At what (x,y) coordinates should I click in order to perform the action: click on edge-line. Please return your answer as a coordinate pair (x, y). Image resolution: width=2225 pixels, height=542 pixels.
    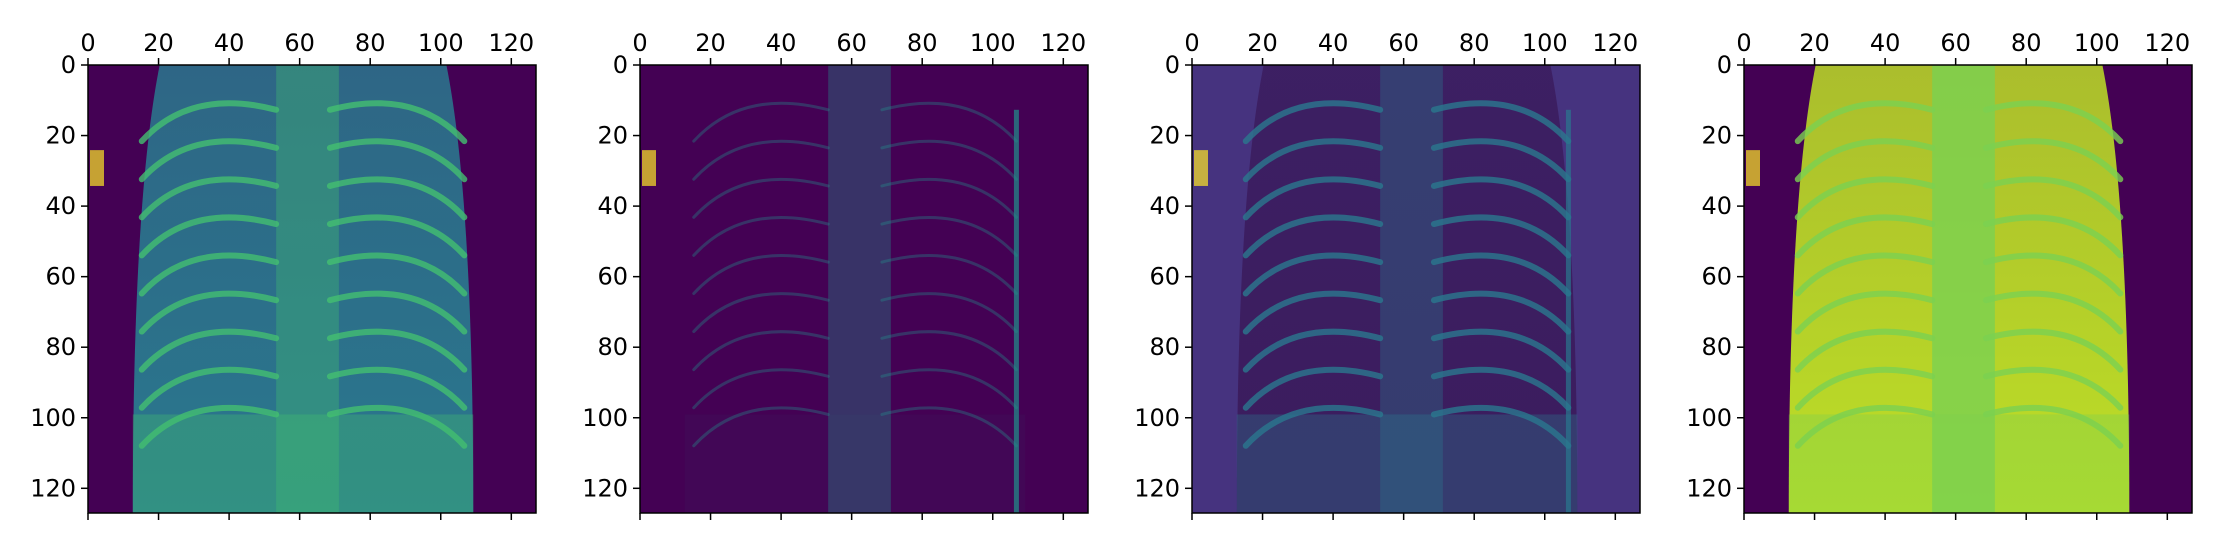
    Looking at the image, I should click on (1016, 311).